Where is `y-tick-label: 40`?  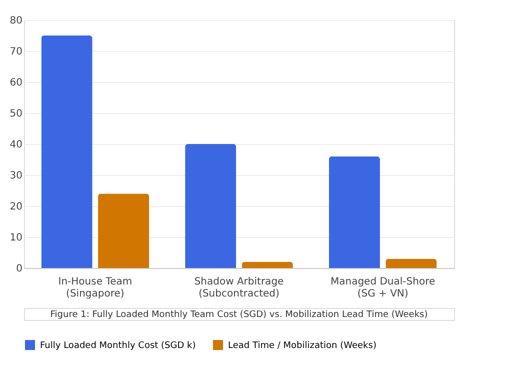
y-tick-label: 40 is located at coordinates (16, 145).